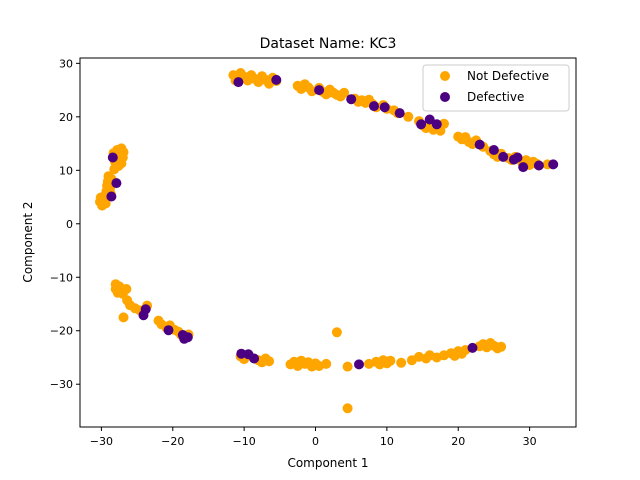 Image resolution: width=640 pixels, height=480 pixels. Describe the element at coordinates (530, 441) in the screenshot. I see `x-tick-label: 30` at that location.